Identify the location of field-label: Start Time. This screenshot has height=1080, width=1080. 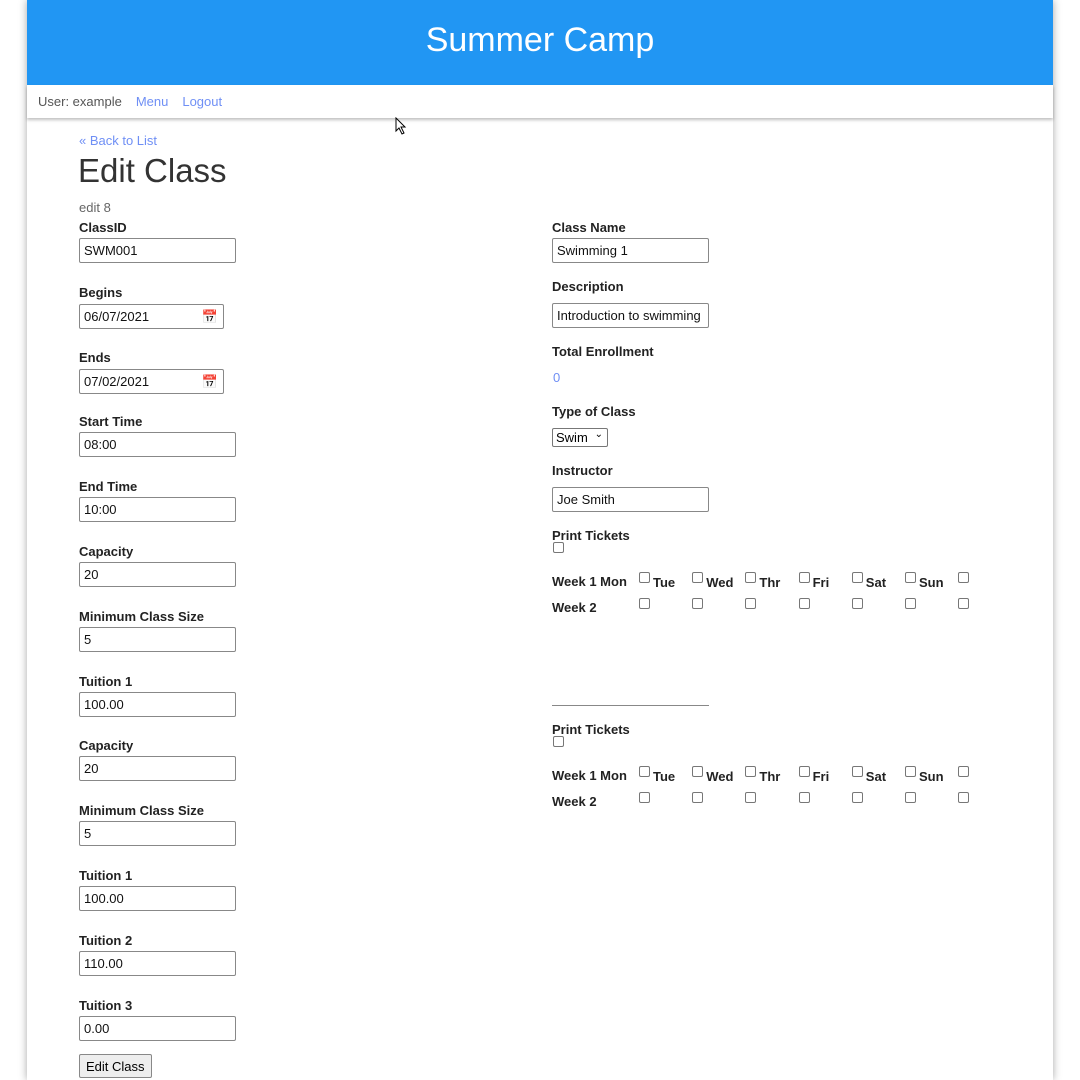
(111, 422).